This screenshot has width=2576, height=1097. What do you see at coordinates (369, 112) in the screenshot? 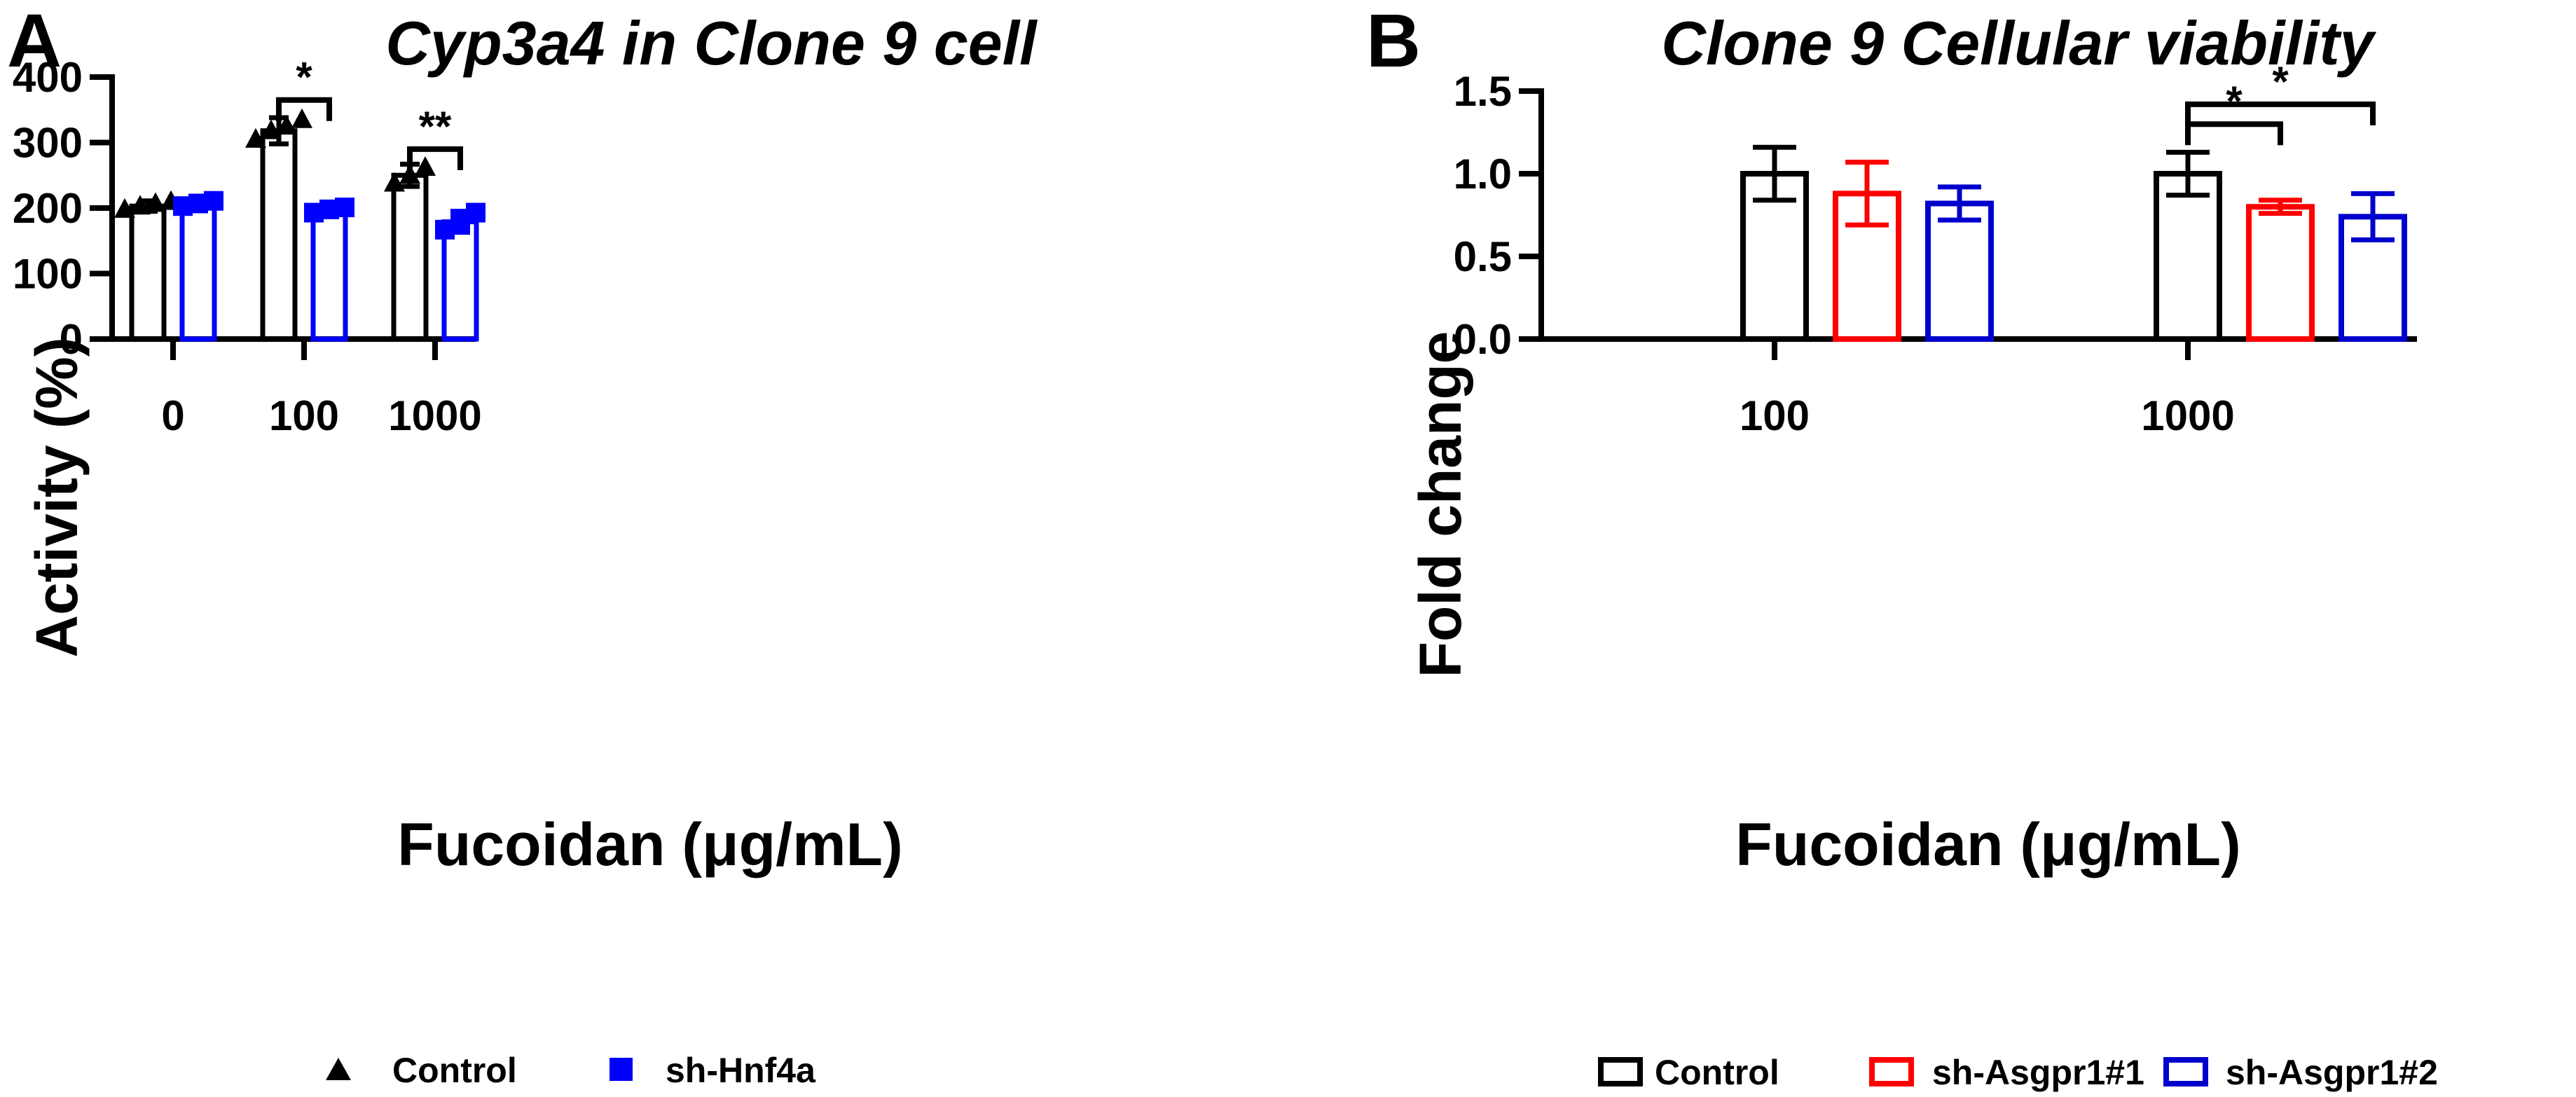
I see `panel-a-significance: ***` at bounding box center [369, 112].